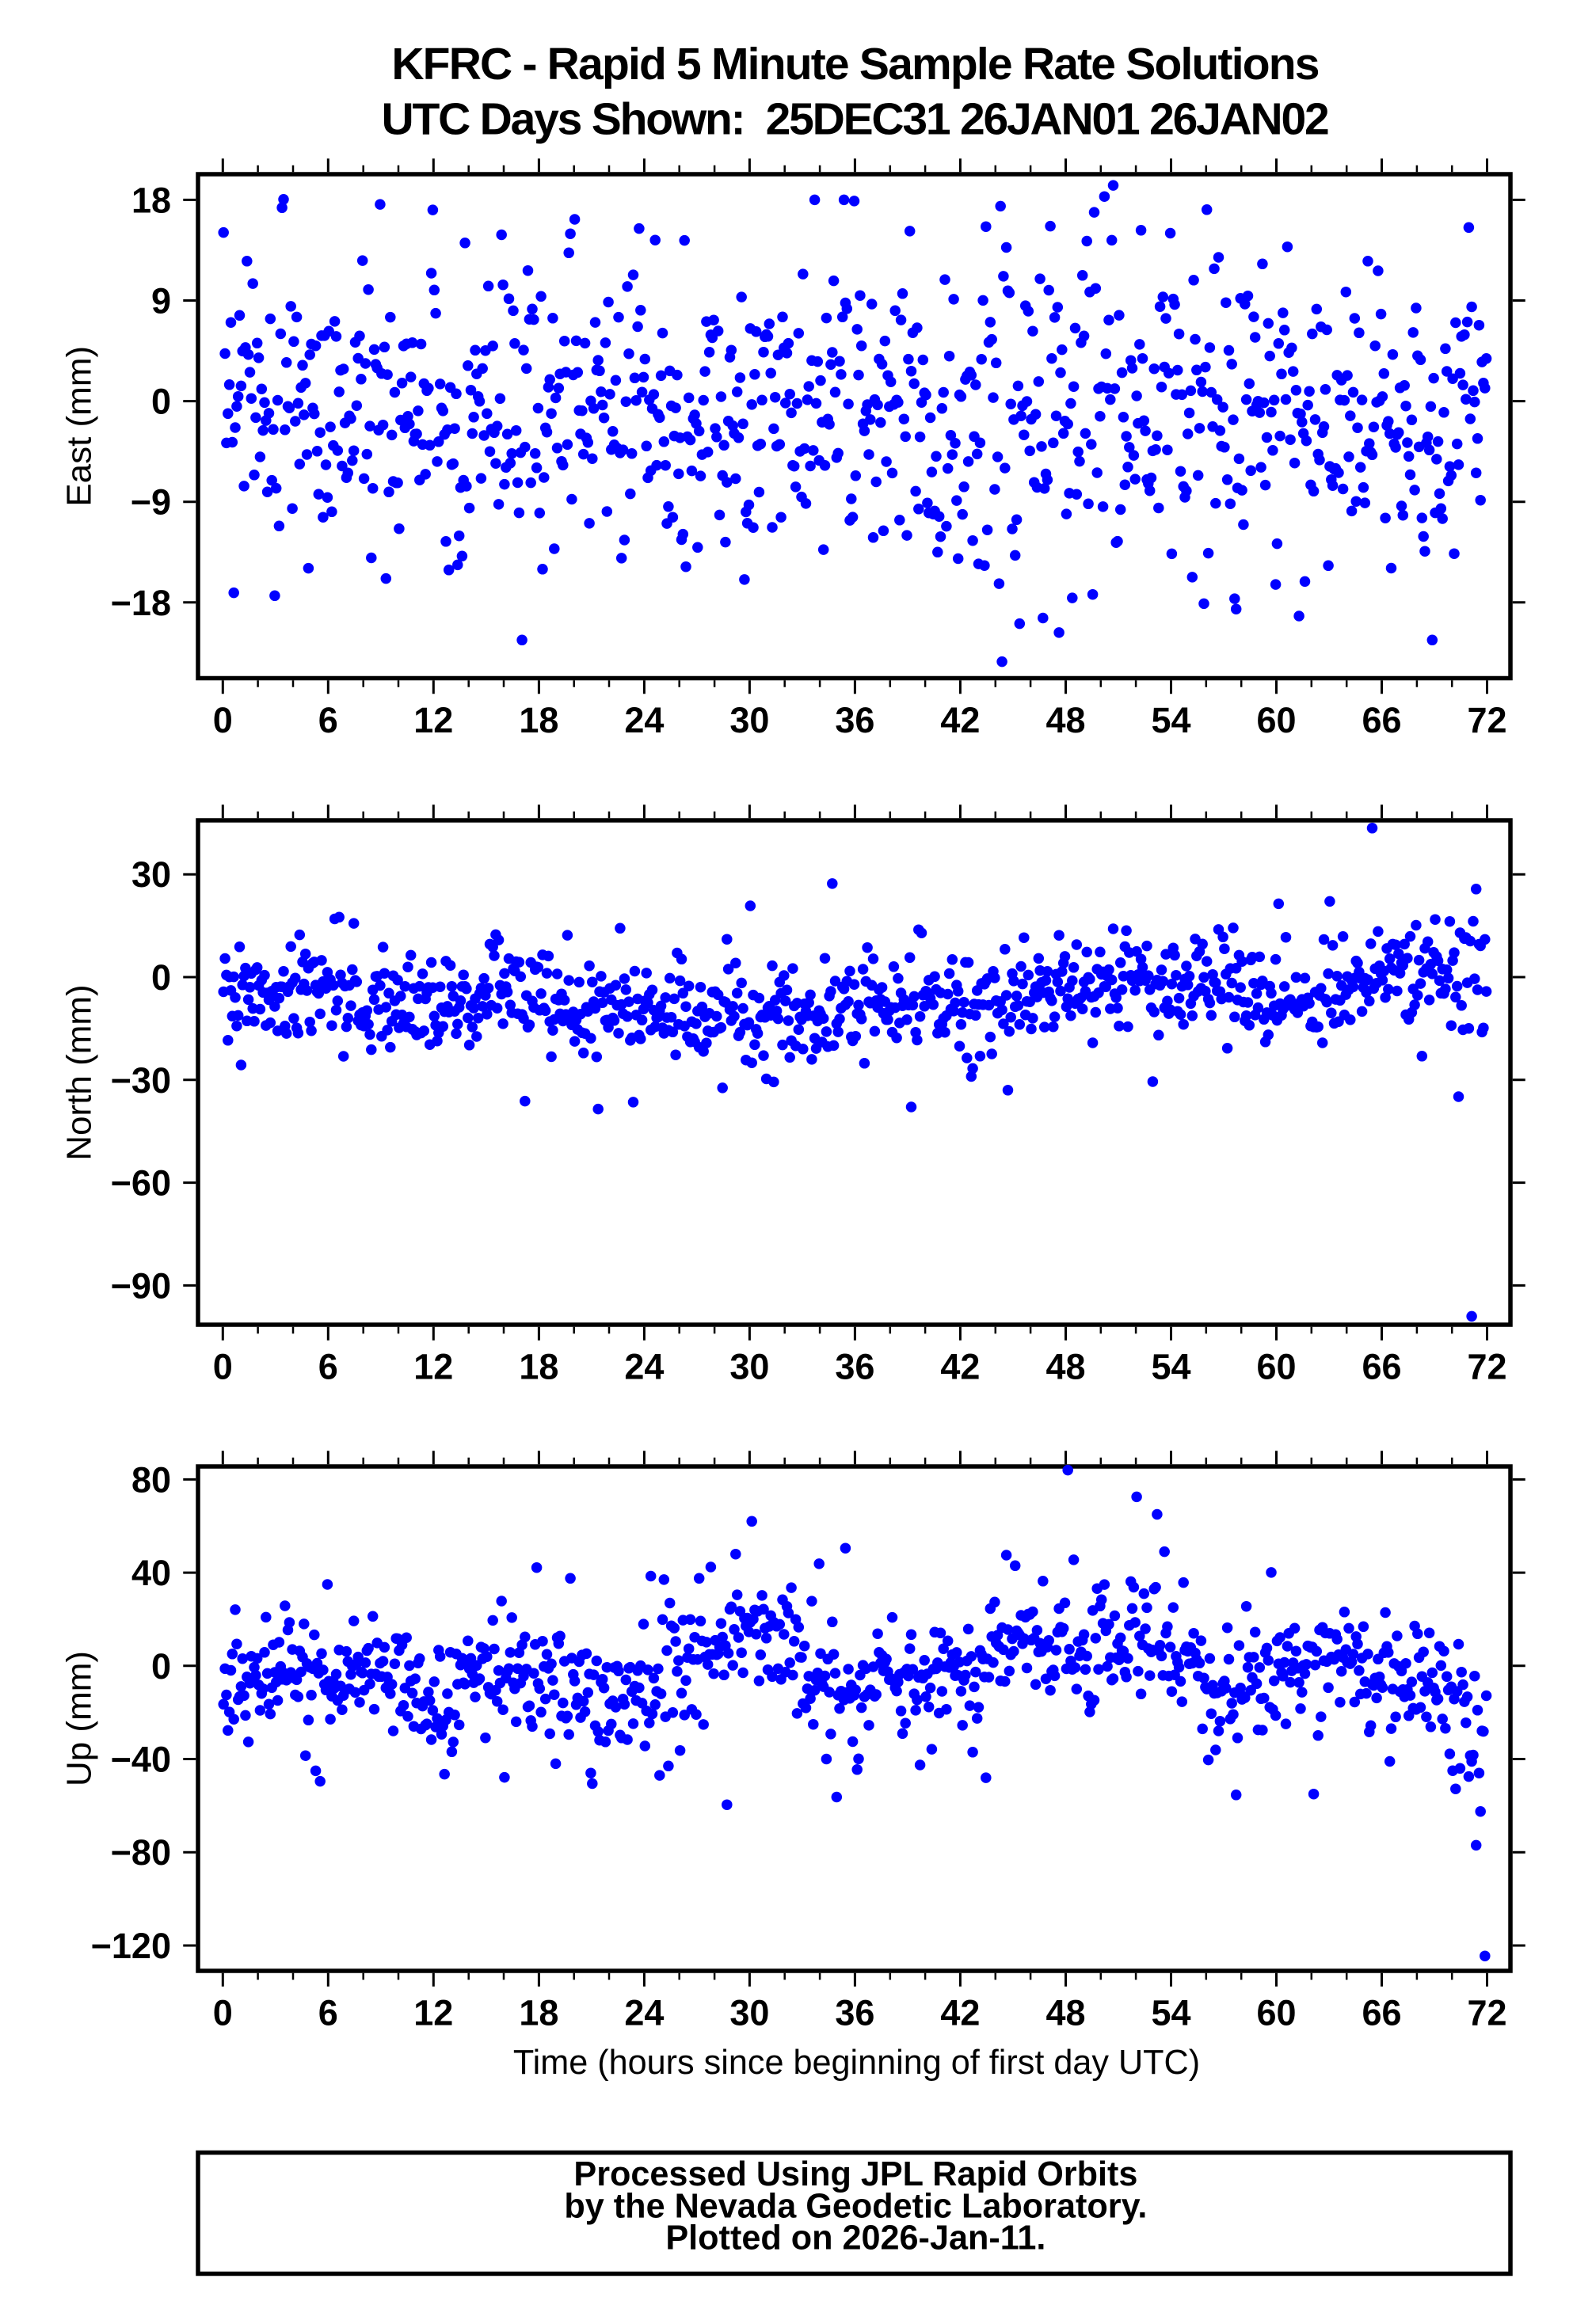 The height and width of the screenshot is (2324, 1573). Describe the element at coordinates (141, 1852) in the screenshot. I see `svg-text: −80` at that location.